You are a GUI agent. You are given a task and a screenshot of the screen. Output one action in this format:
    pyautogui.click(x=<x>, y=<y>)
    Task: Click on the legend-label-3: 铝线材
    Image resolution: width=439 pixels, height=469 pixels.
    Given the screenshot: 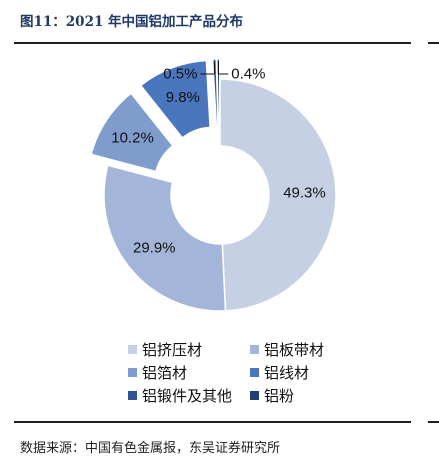 What is the action you would take?
    pyautogui.click(x=287, y=373)
    